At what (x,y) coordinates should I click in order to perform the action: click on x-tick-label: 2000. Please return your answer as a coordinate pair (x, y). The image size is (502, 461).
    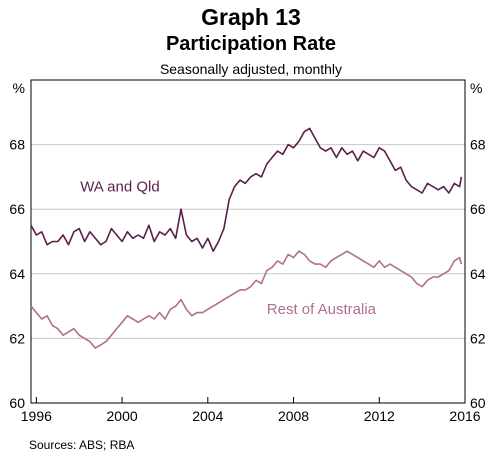
    Looking at the image, I should click on (122, 416).